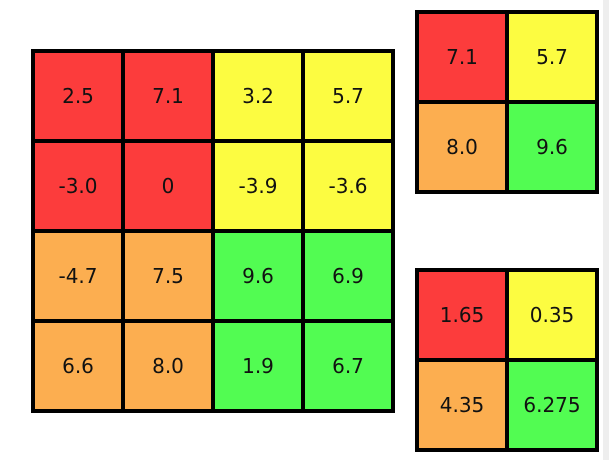 The height and width of the screenshot is (460, 609). I want to click on max-pool-grid-cell: 8.0, so click(462, 147).